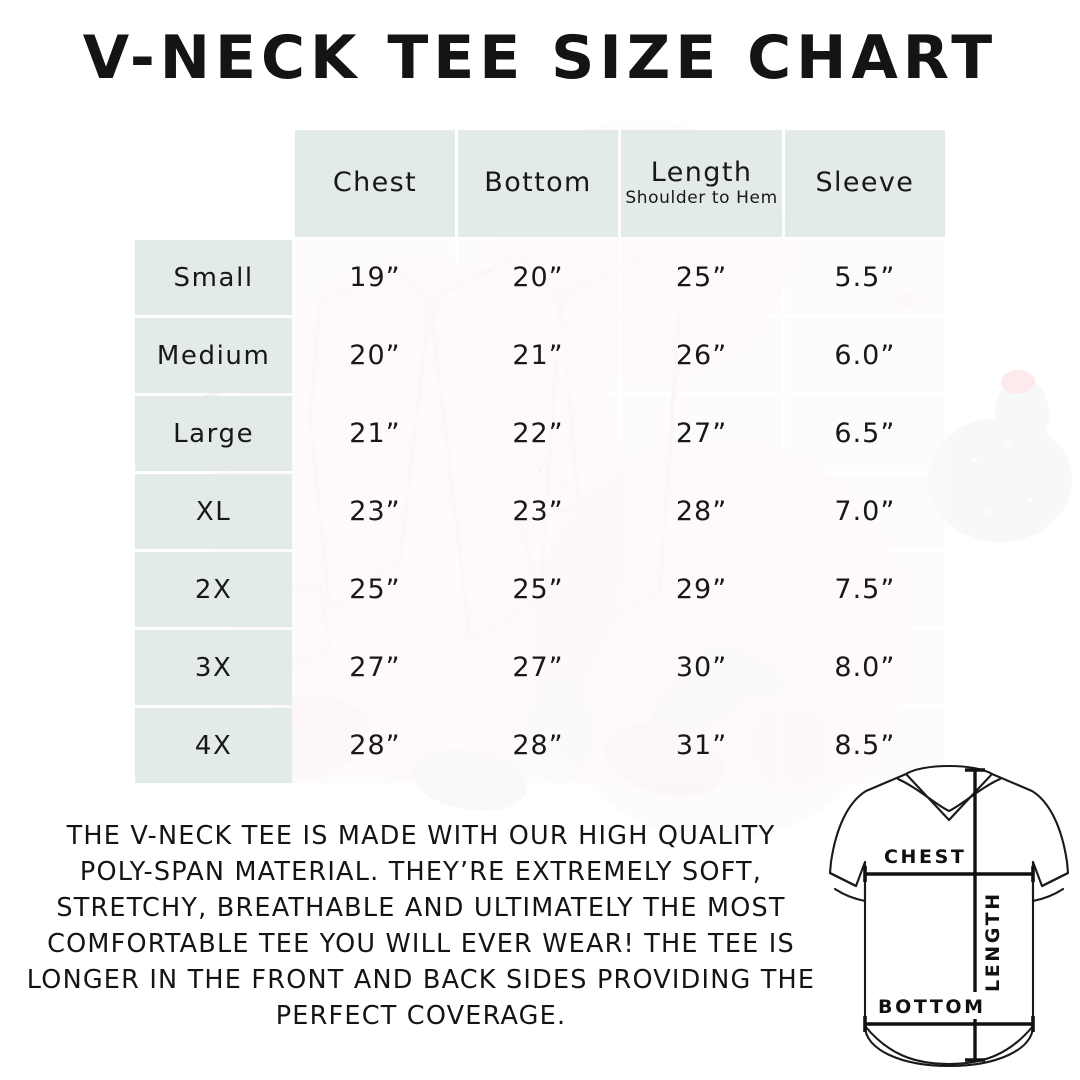 The height and width of the screenshot is (1080, 1080). What do you see at coordinates (701, 511) in the screenshot?
I see `cell-length: 28”` at bounding box center [701, 511].